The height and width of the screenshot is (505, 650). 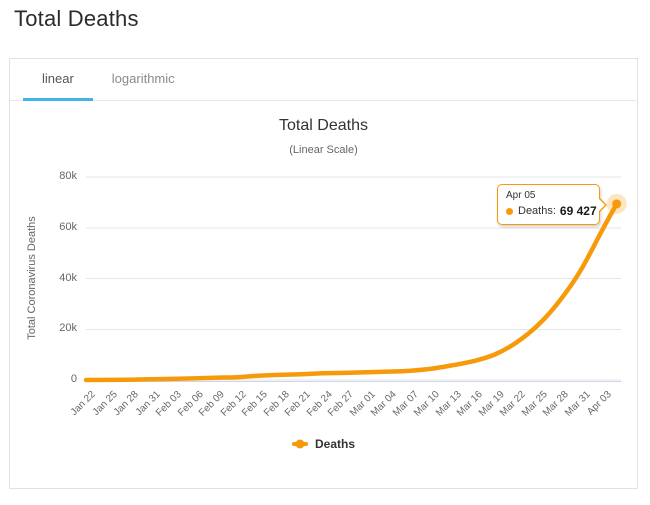 What do you see at coordinates (76, 18) in the screenshot?
I see `page-title: Total Deaths` at bounding box center [76, 18].